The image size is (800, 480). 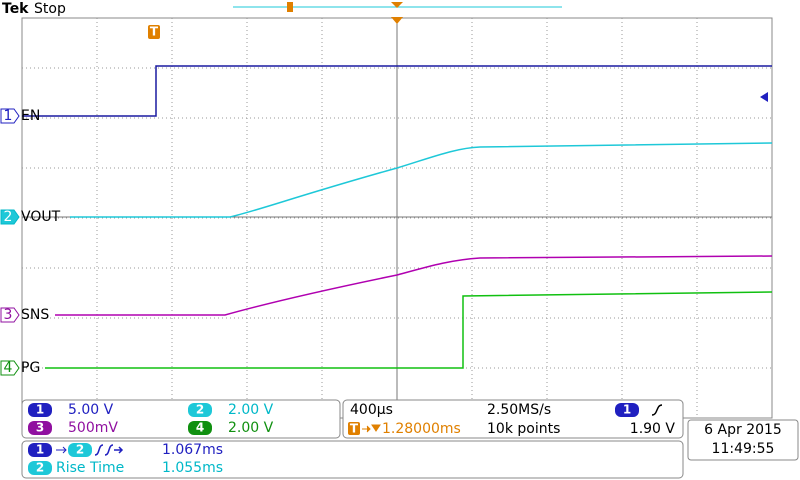 I want to click on channel-label: EN, so click(x=30, y=116).